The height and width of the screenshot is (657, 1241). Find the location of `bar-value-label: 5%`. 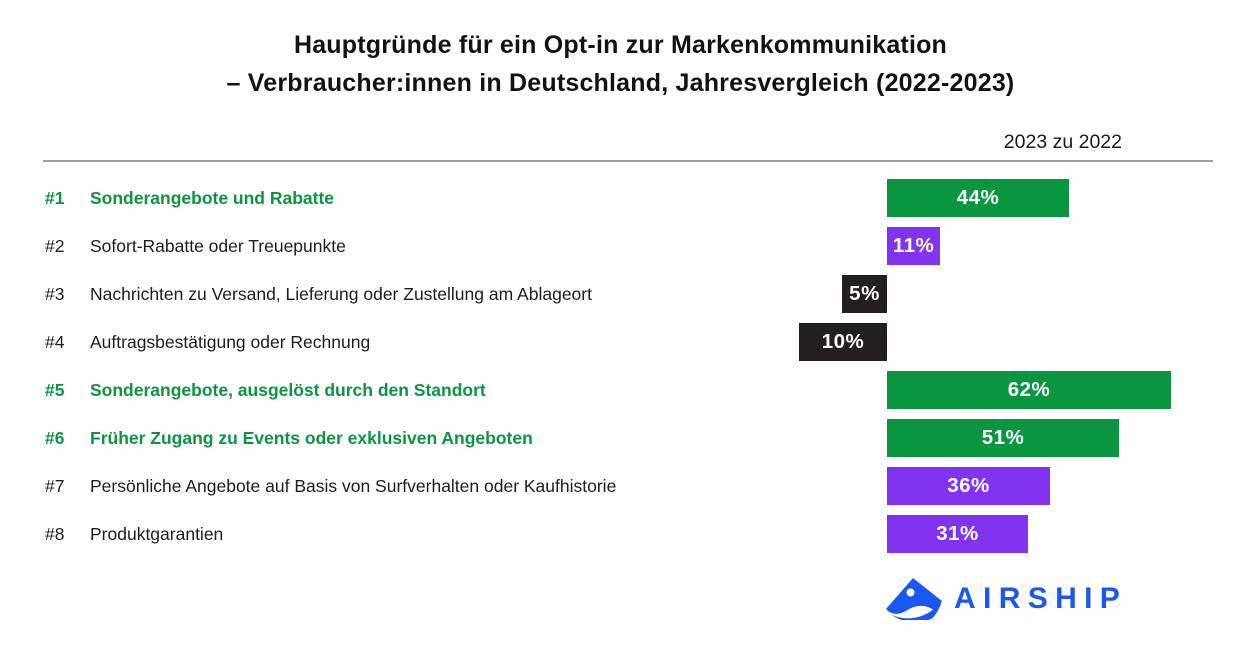

bar-value-label: 5% is located at coordinates (864, 293).